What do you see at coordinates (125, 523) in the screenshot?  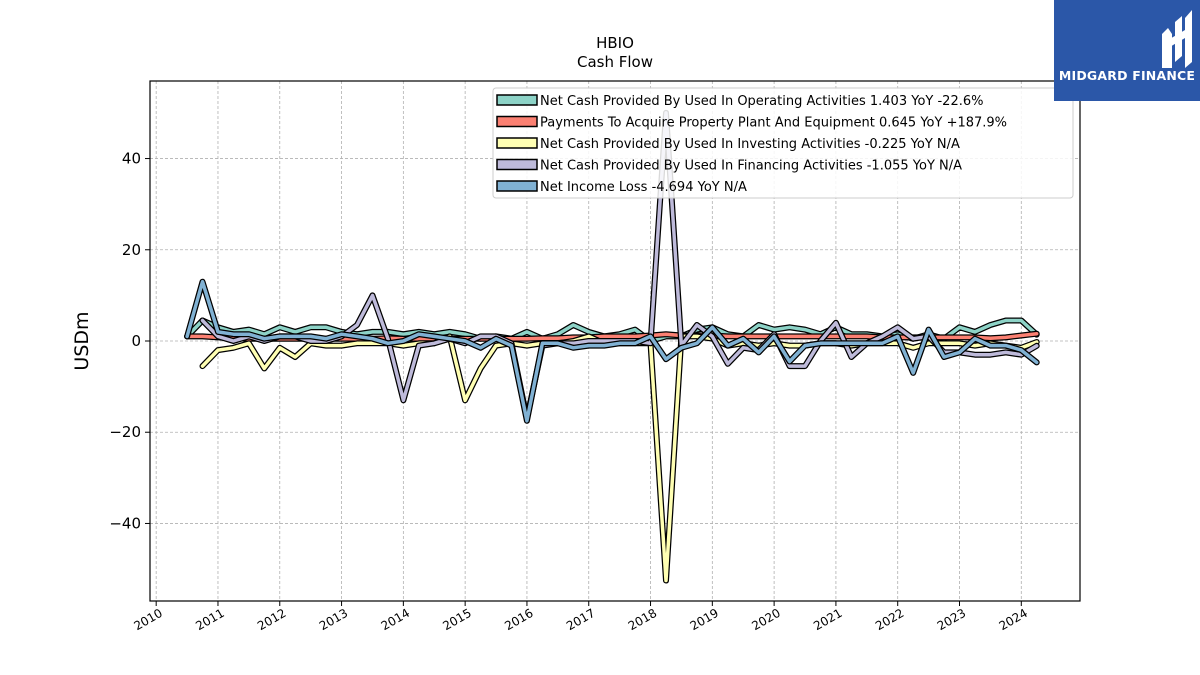 I see `y-tick-label: −40` at bounding box center [125, 523].